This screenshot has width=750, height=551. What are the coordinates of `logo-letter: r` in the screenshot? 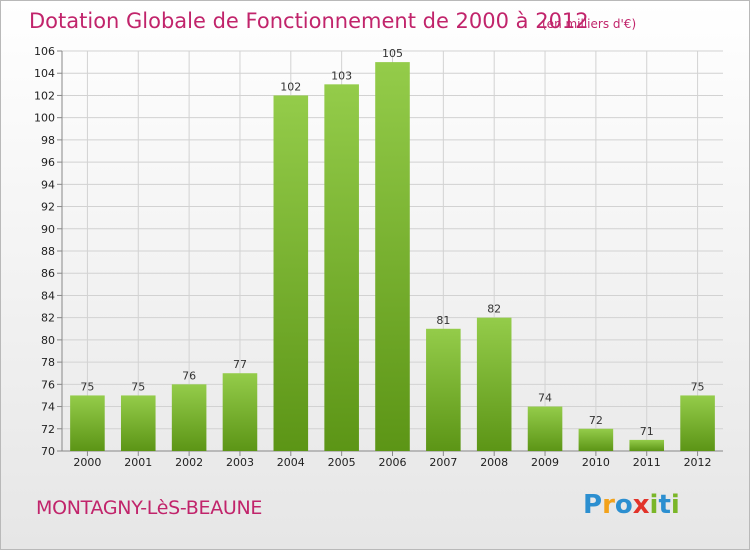 It's located at (608, 505).